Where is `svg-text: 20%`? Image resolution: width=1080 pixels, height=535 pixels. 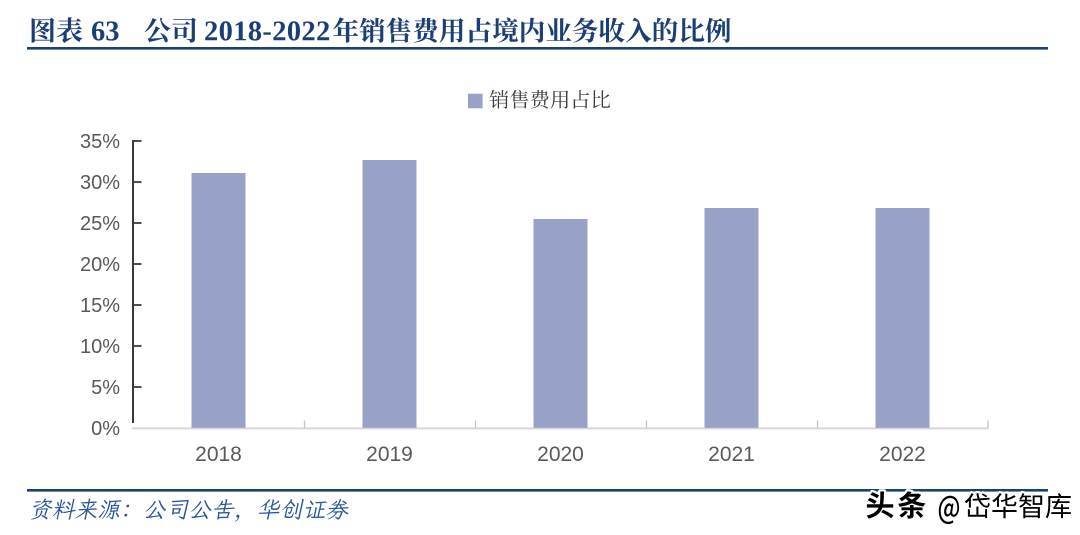 svg-text: 20% is located at coordinates (100, 265).